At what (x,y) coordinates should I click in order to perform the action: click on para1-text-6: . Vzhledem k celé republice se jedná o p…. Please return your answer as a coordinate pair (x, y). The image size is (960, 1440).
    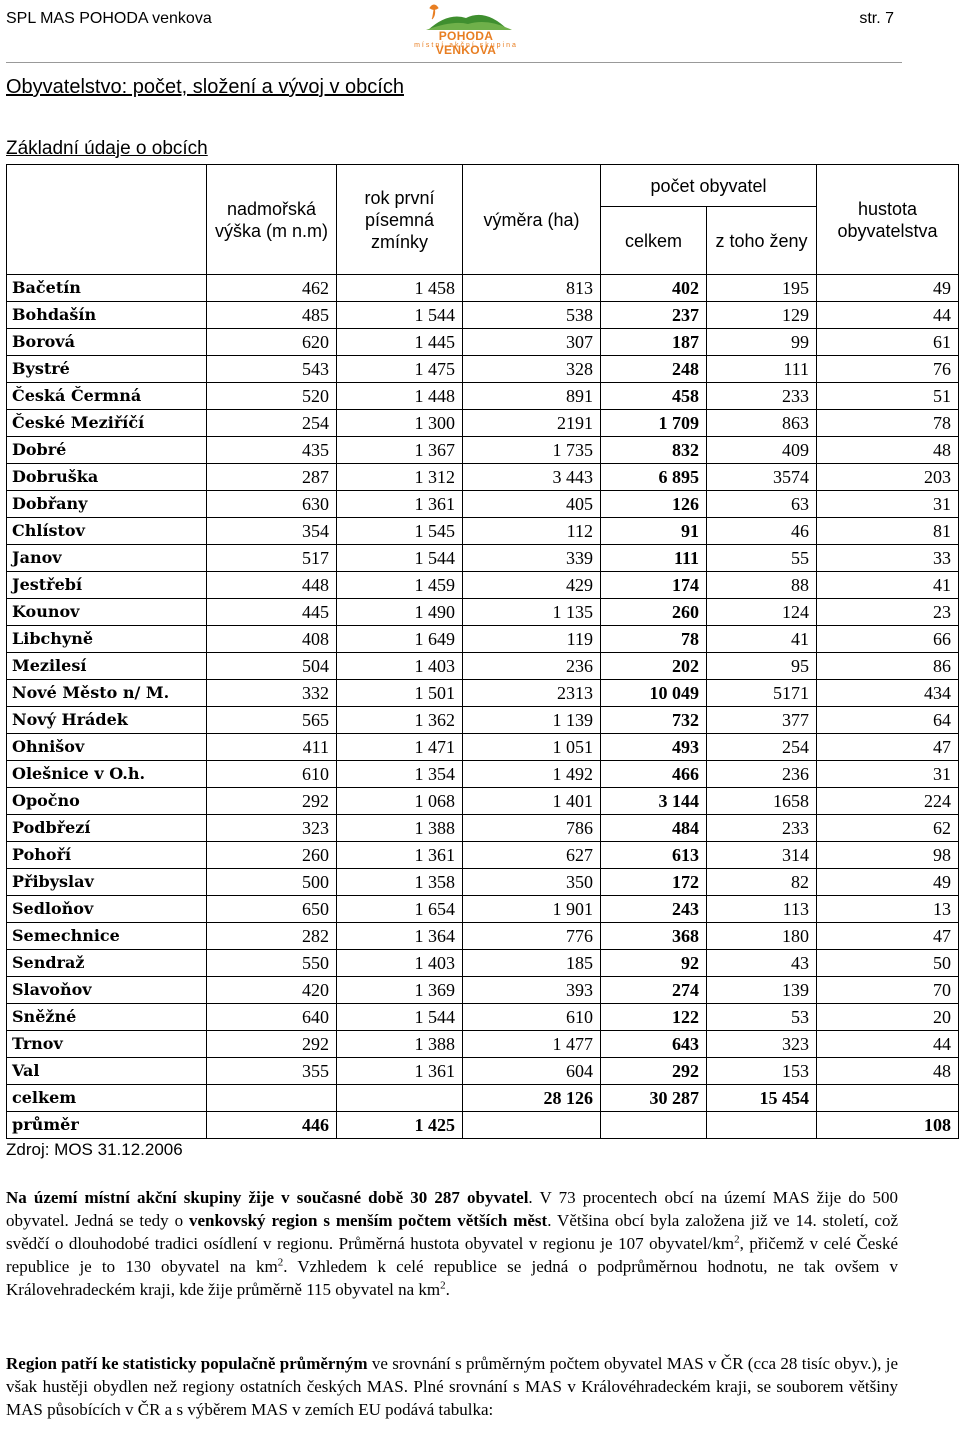
    Looking at the image, I should click on (452, 1278).